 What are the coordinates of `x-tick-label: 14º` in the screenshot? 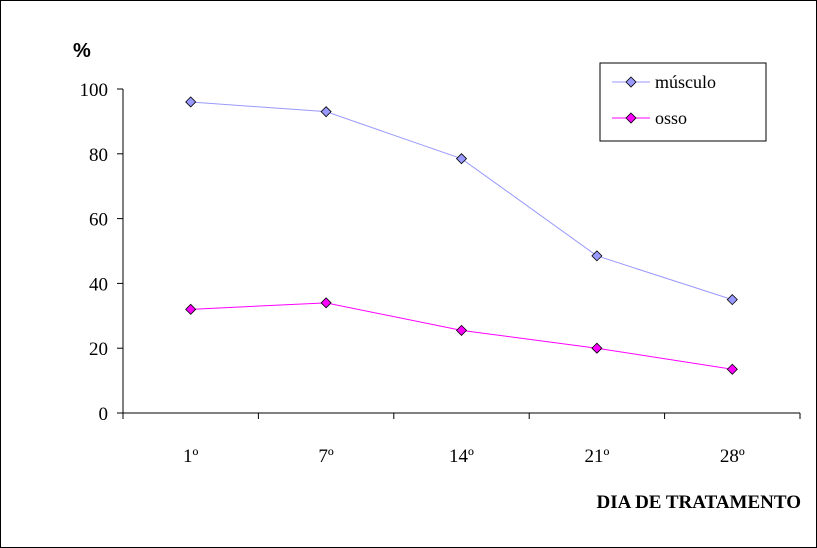 It's located at (461, 456).